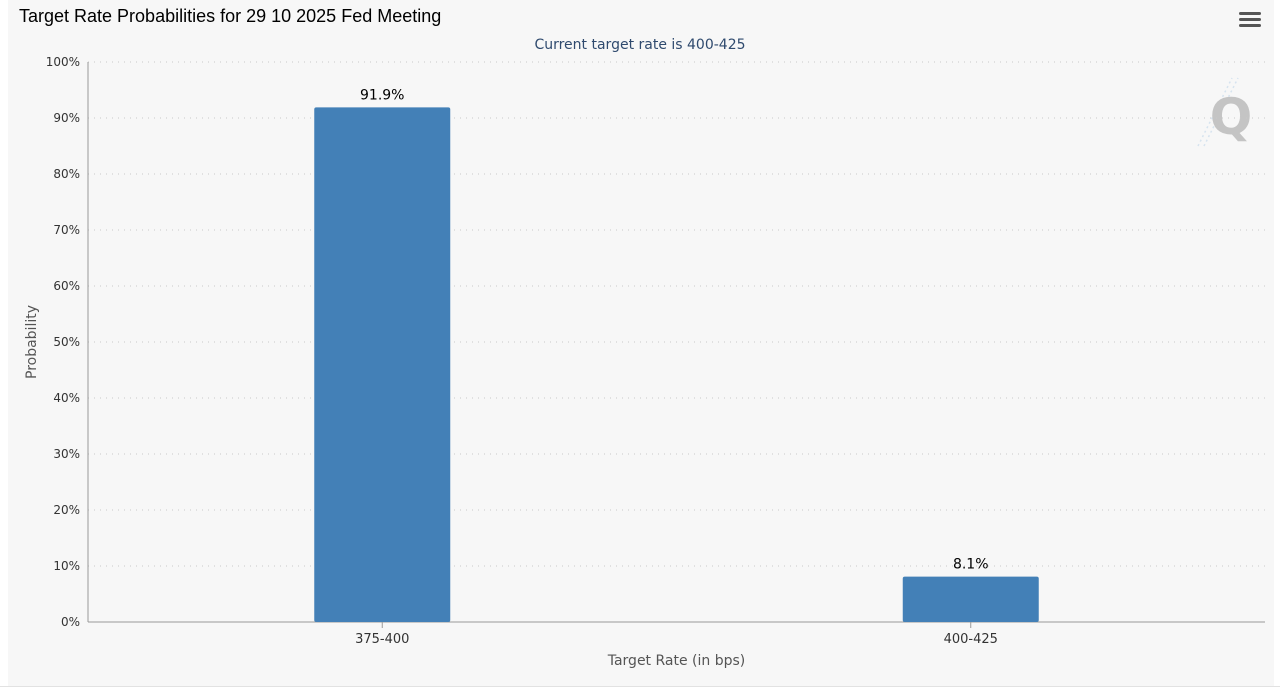 Image resolution: width=1280 pixels, height=695 pixels. What do you see at coordinates (66, 510) in the screenshot?
I see `y-tick-label: 20%` at bounding box center [66, 510].